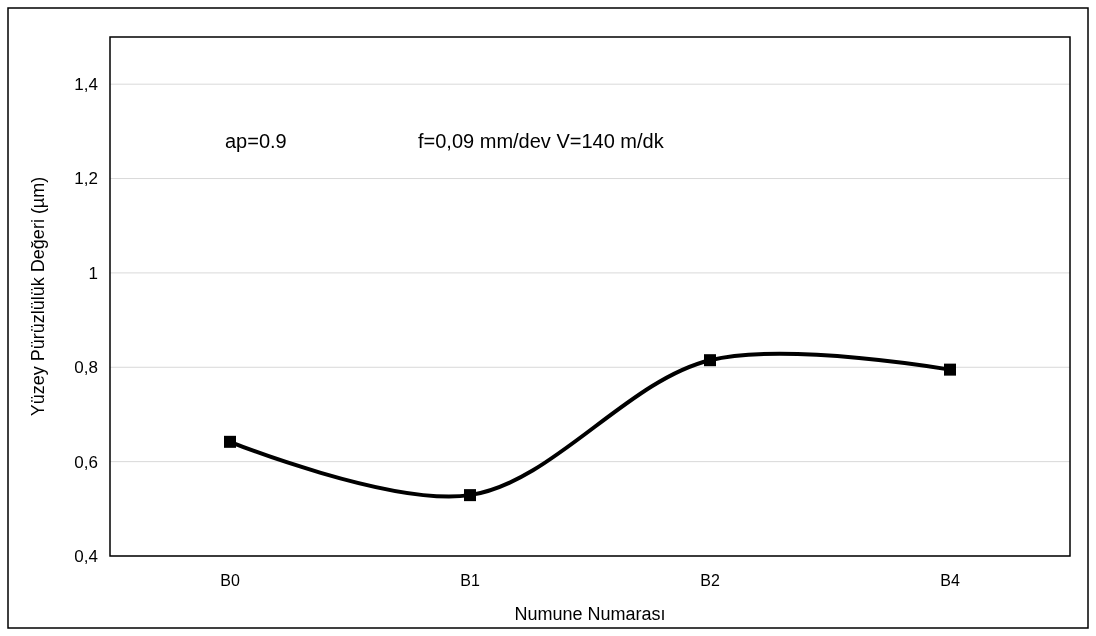 The height and width of the screenshot is (636, 1096). I want to click on annotation: ap=0.9, so click(256, 141).